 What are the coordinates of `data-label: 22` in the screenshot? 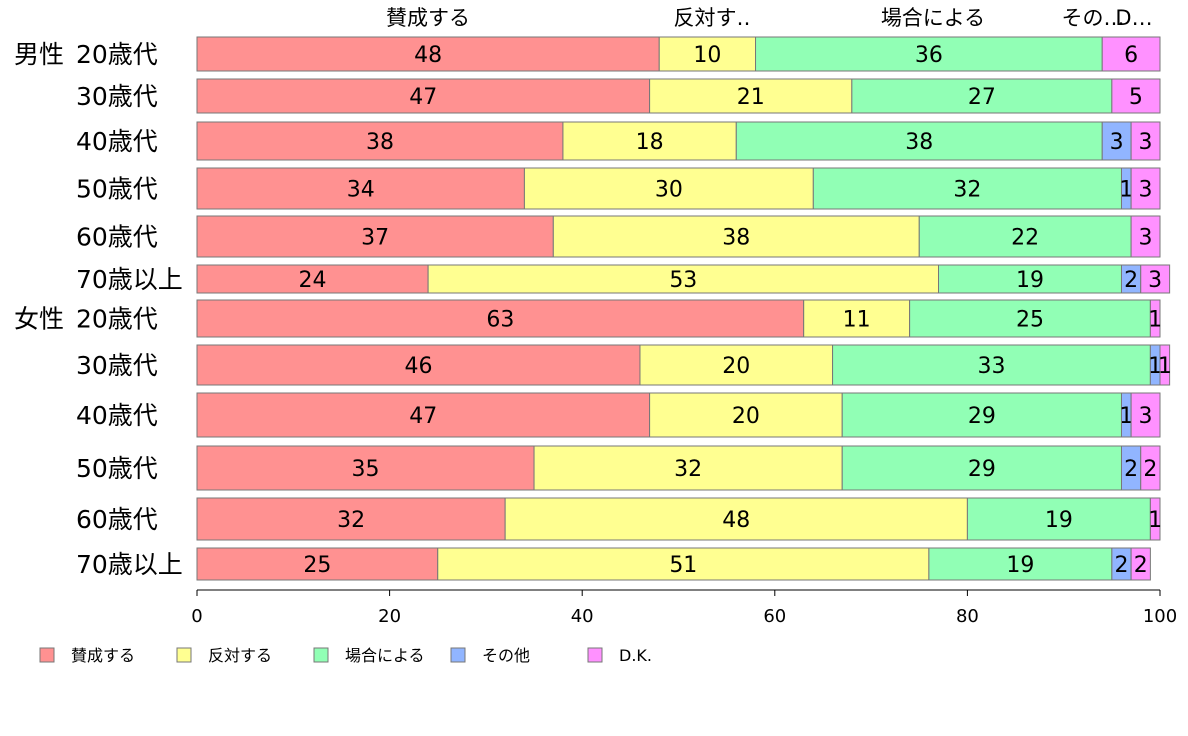 It's located at (1025, 238).